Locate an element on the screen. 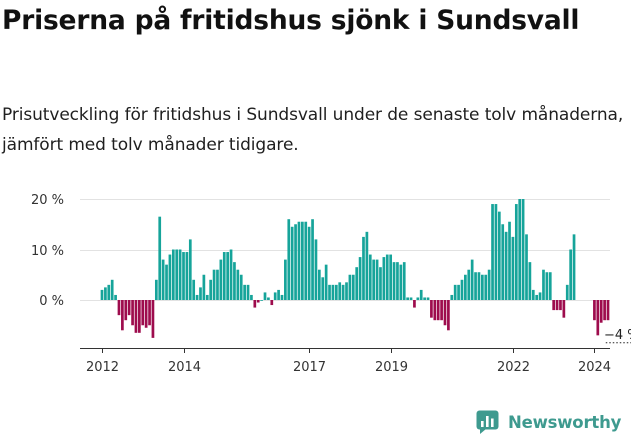  x-tick-label: 2014 is located at coordinates (184, 367).